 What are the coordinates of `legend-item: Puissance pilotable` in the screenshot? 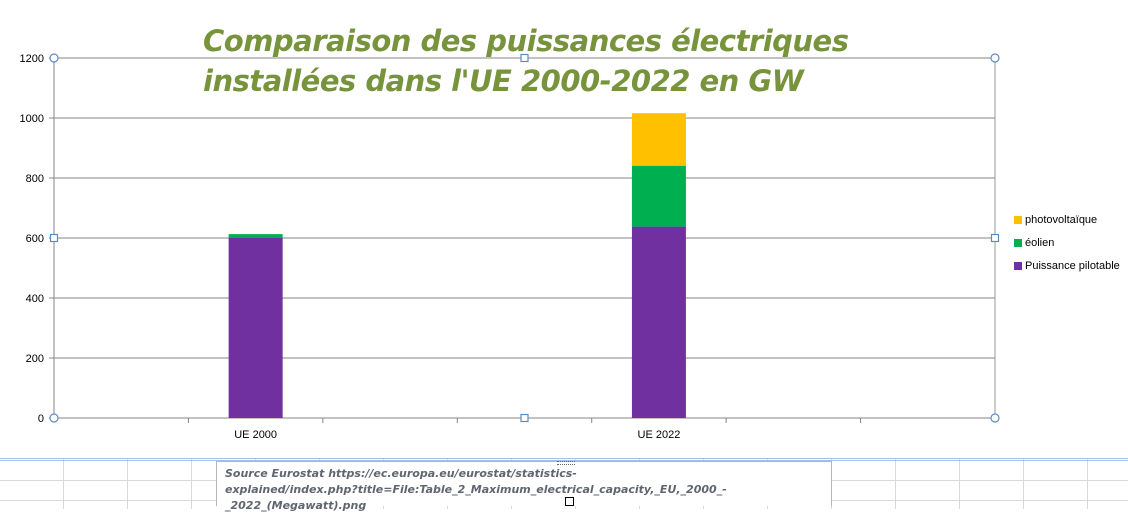 It's located at (1067, 265).